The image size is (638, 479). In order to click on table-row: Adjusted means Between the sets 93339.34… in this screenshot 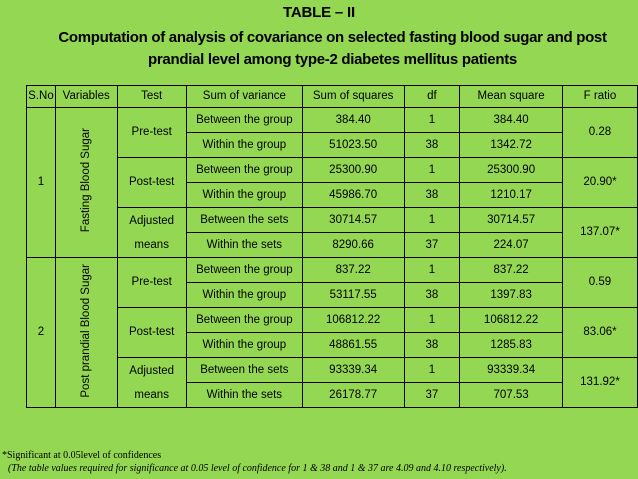, I will do `click(332, 382)`.